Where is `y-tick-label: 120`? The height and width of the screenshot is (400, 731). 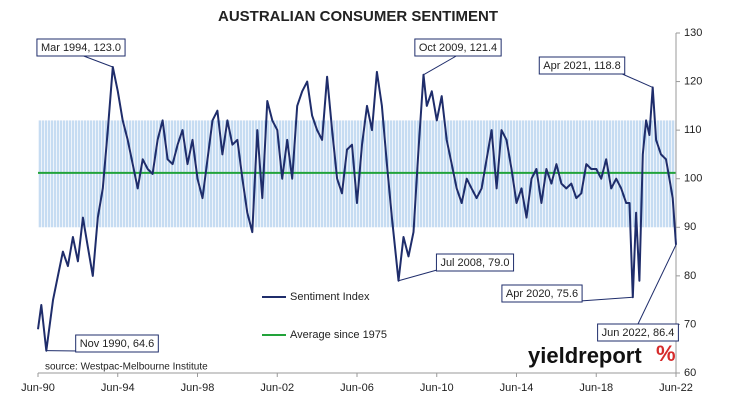
y-tick-label: 120 is located at coordinates (693, 81).